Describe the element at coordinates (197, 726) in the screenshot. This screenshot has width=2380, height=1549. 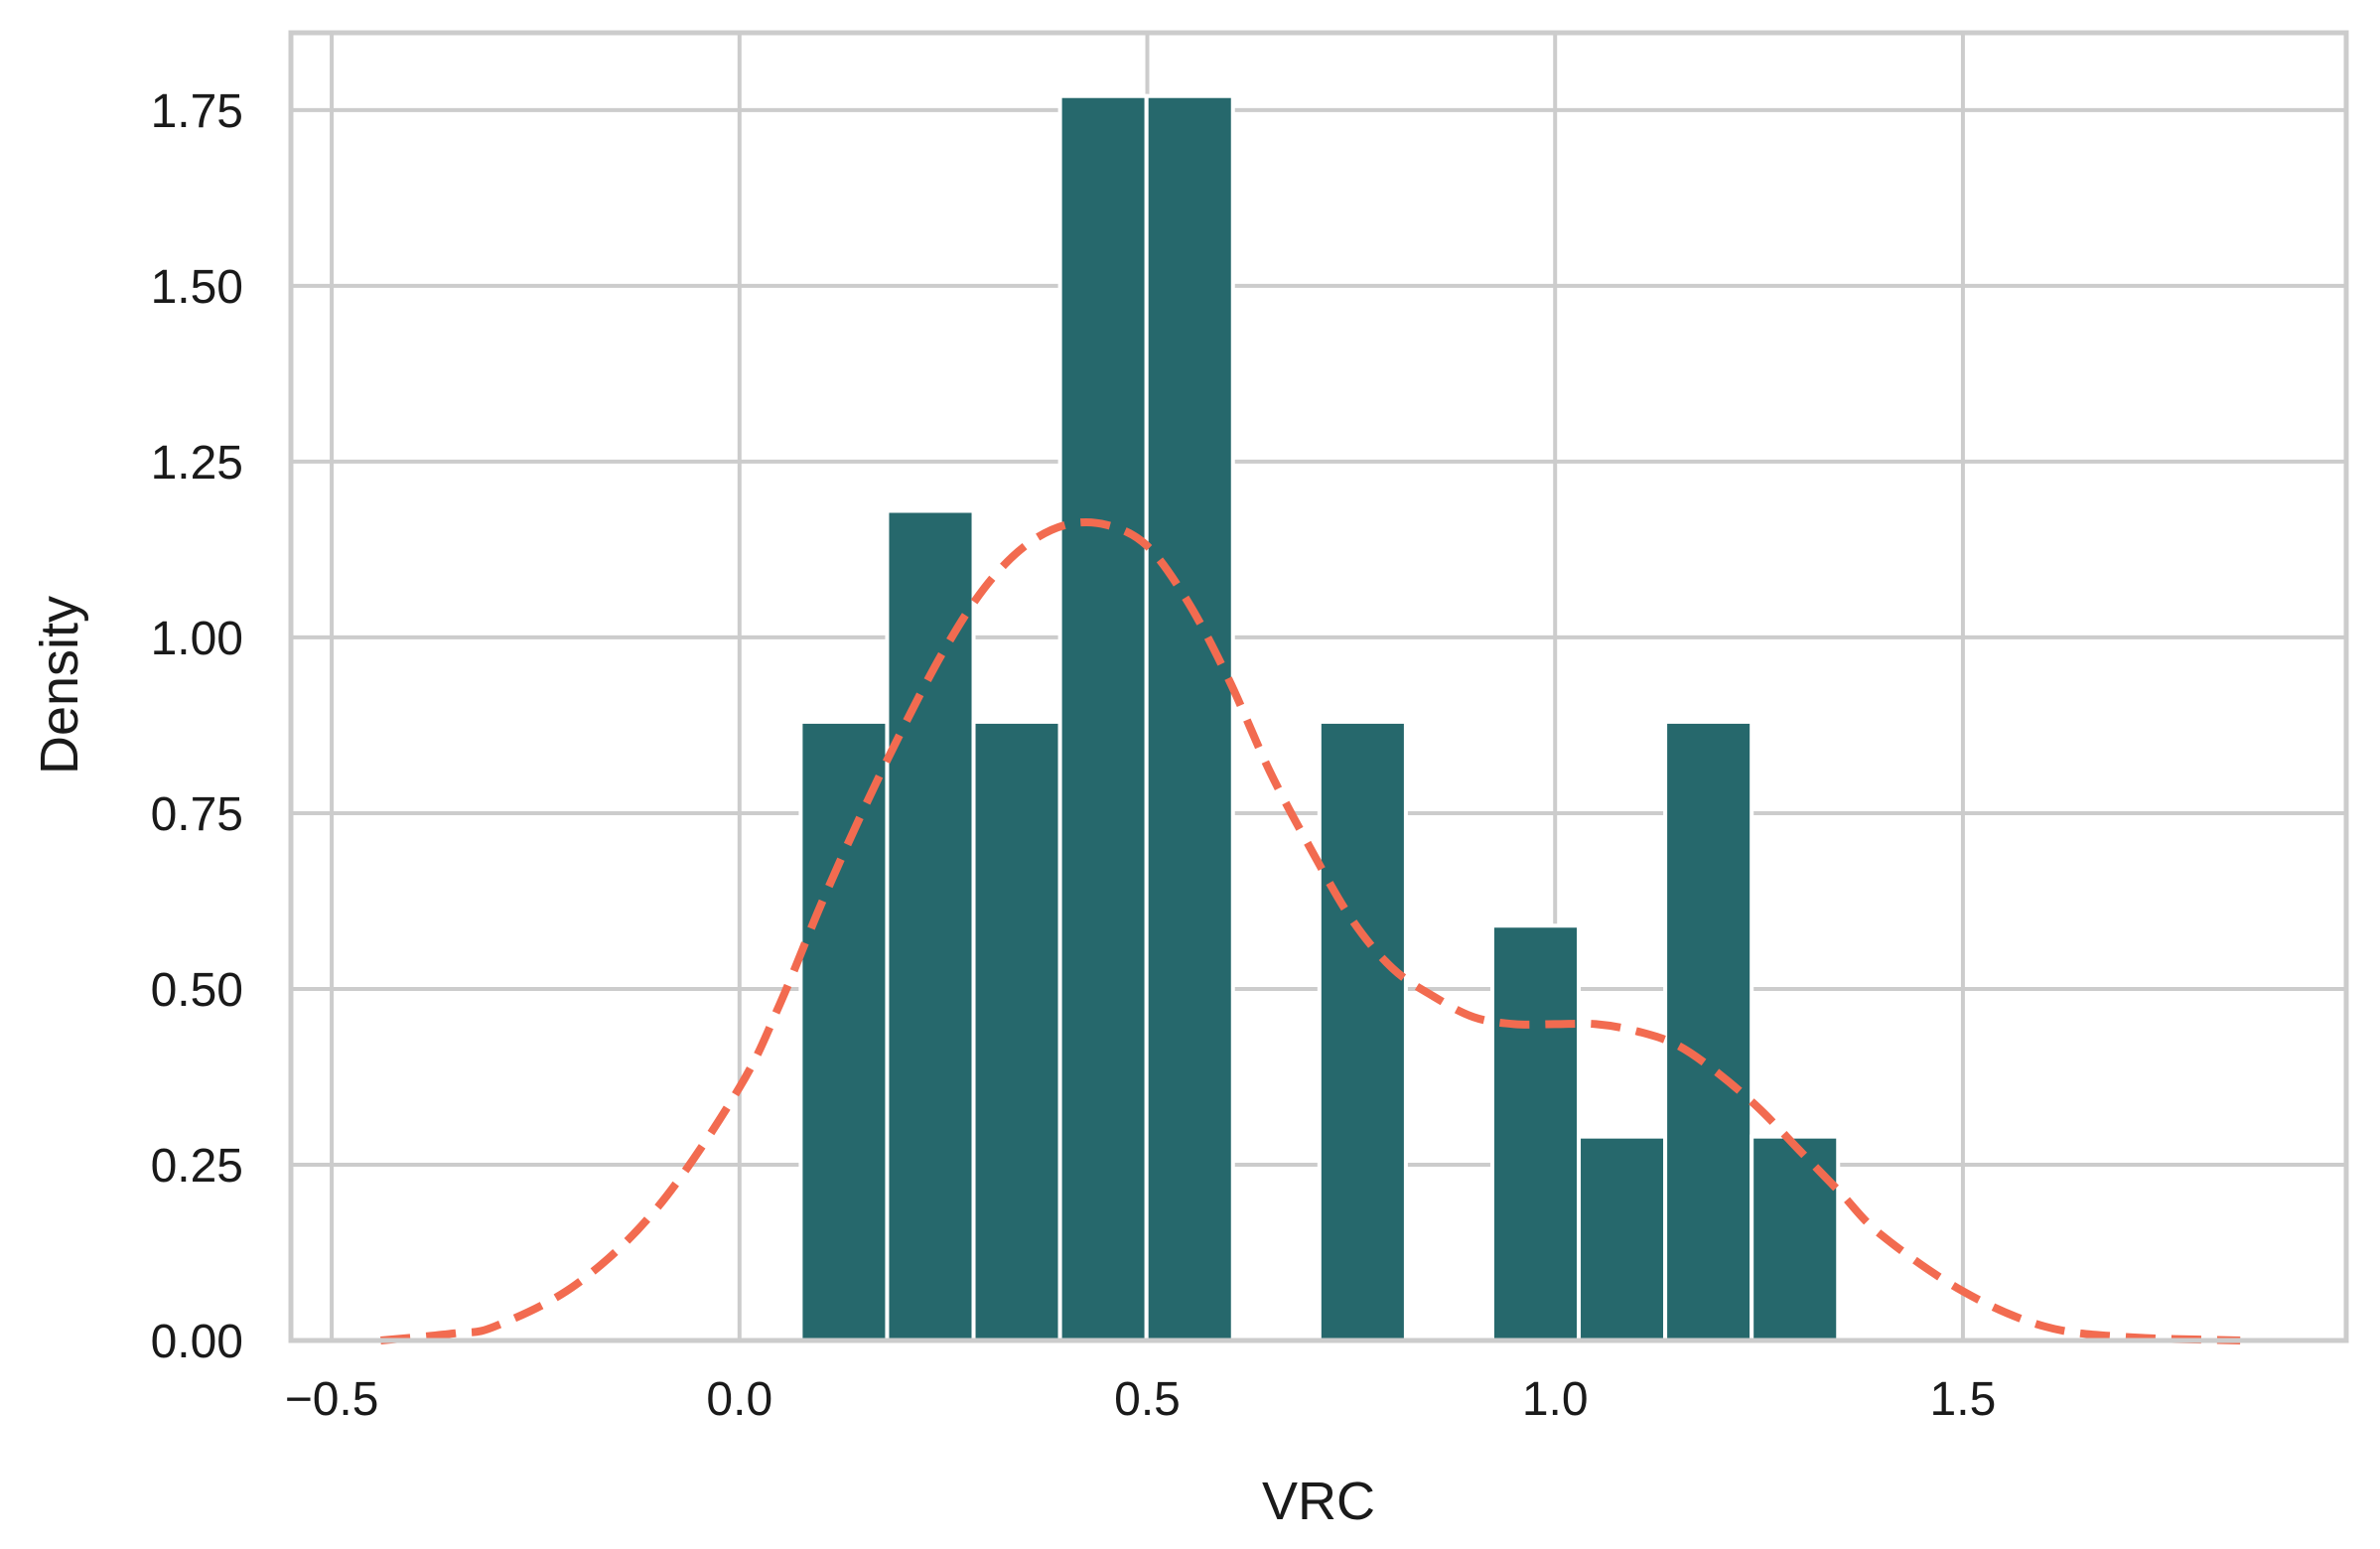
I see `y-tick-labels: 0.00 0.25 0.50 0.75 1.00 1.25 1.50 1.75` at that location.